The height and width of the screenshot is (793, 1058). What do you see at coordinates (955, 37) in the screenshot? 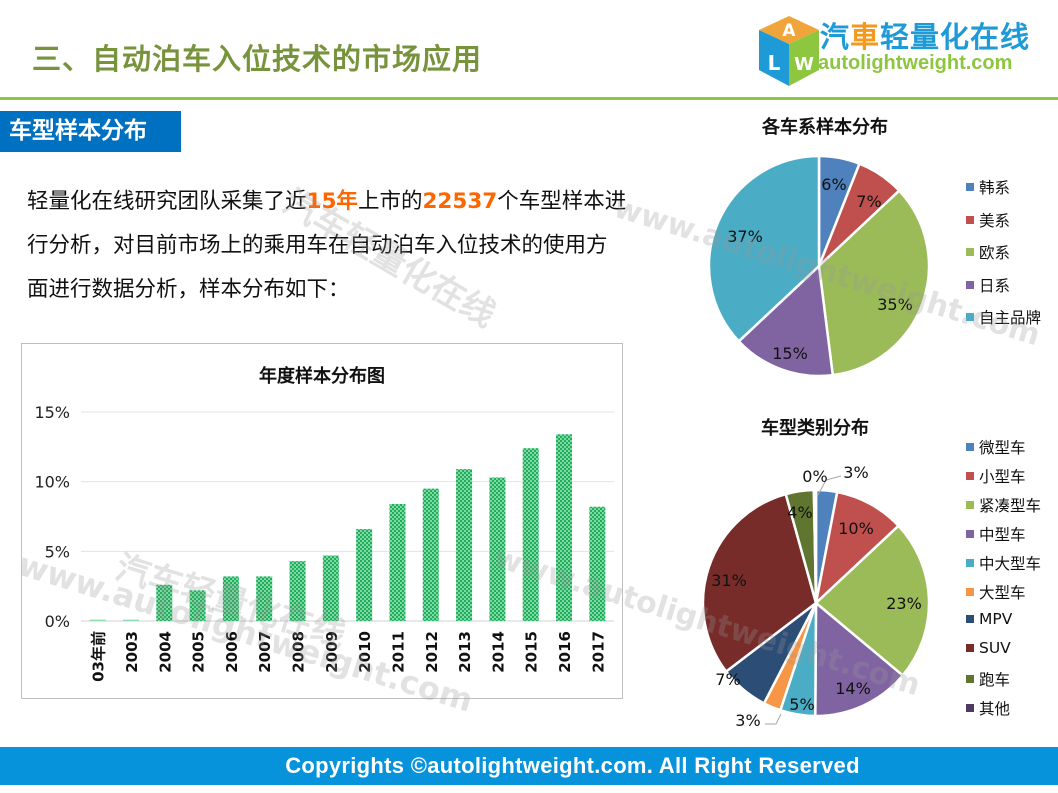
I see `logo-char-rest: 轻量化在线` at bounding box center [955, 37].